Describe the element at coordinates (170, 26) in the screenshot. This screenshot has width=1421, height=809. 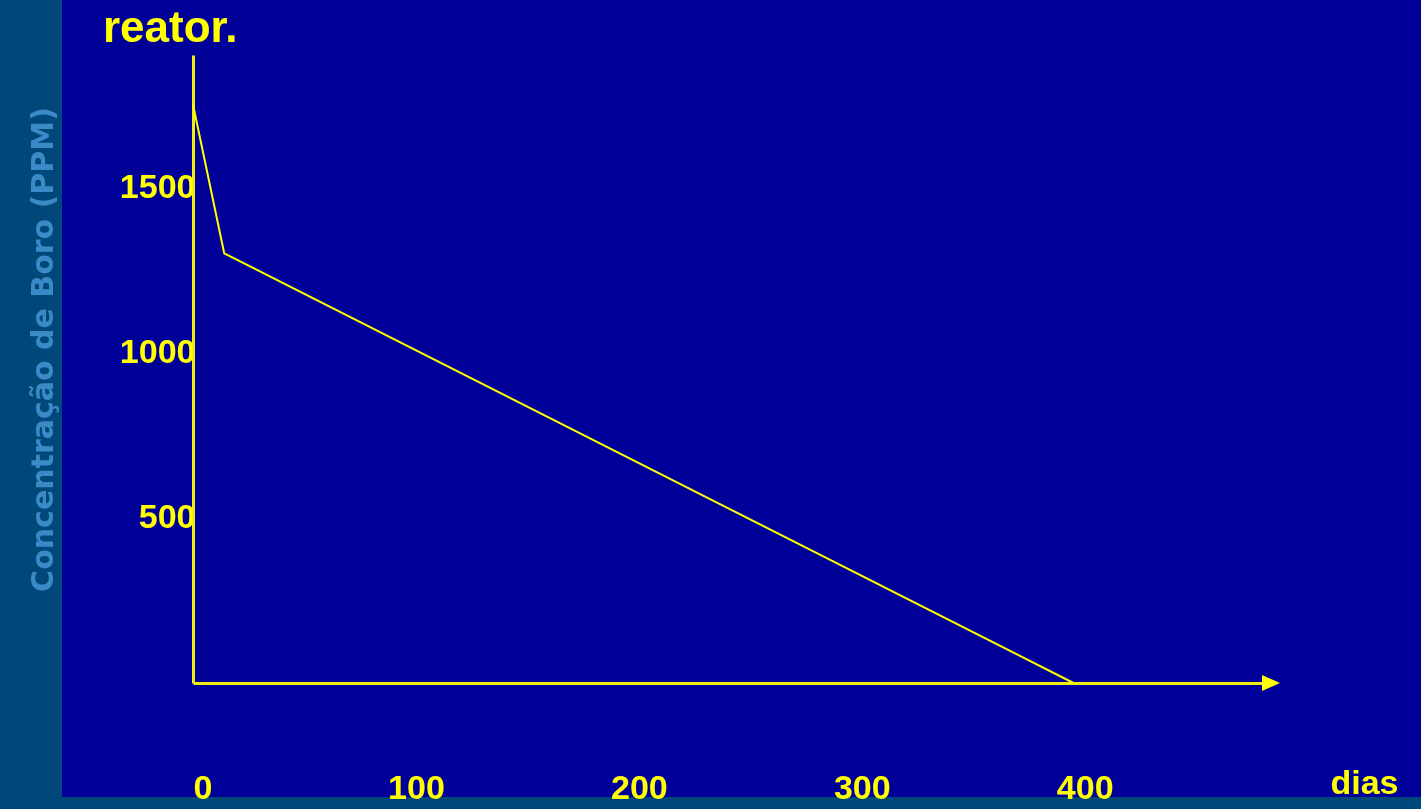
I see `chart-title: reator.` at that location.